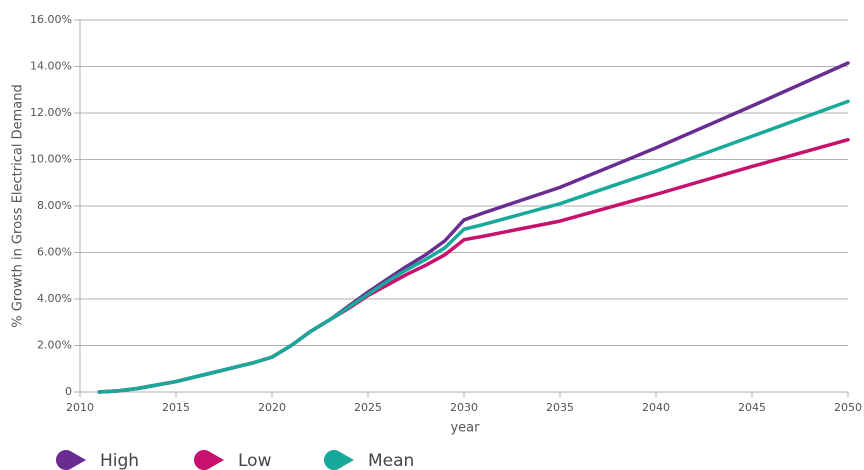 The width and height of the screenshot is (864, 470). I want to click on y-tick-label: 10.00%, so click(51, 159).